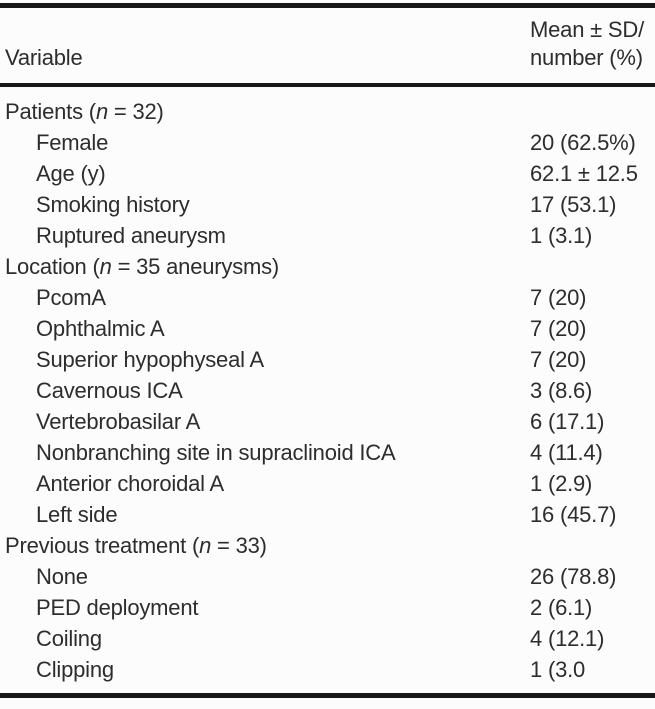 Image resolution: width=655 pixels, height=709 pixels. I want to click on table-row: None 26 (78.8), so click(327, 576).